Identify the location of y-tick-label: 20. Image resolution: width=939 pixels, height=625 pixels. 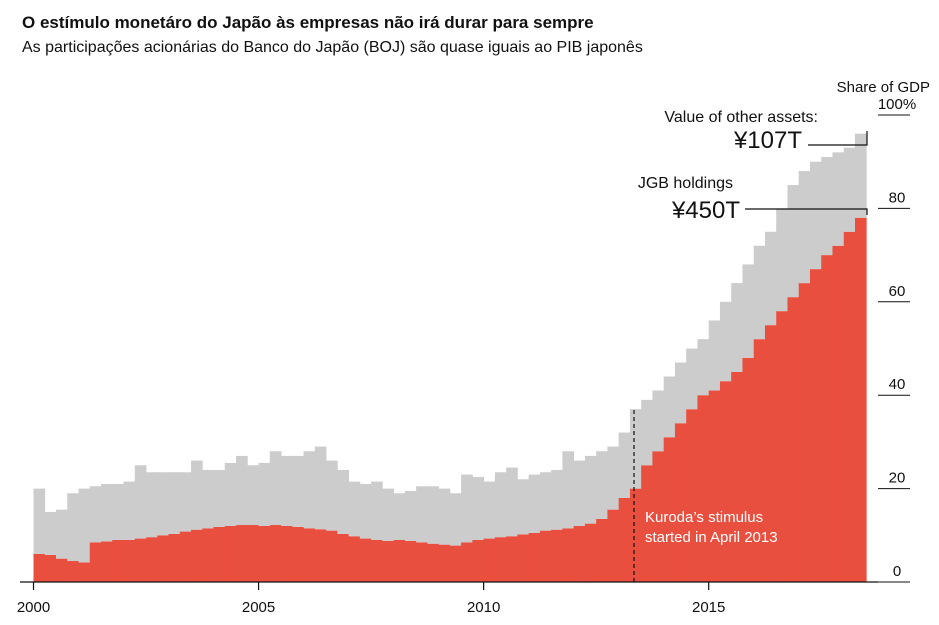
(897, 478).